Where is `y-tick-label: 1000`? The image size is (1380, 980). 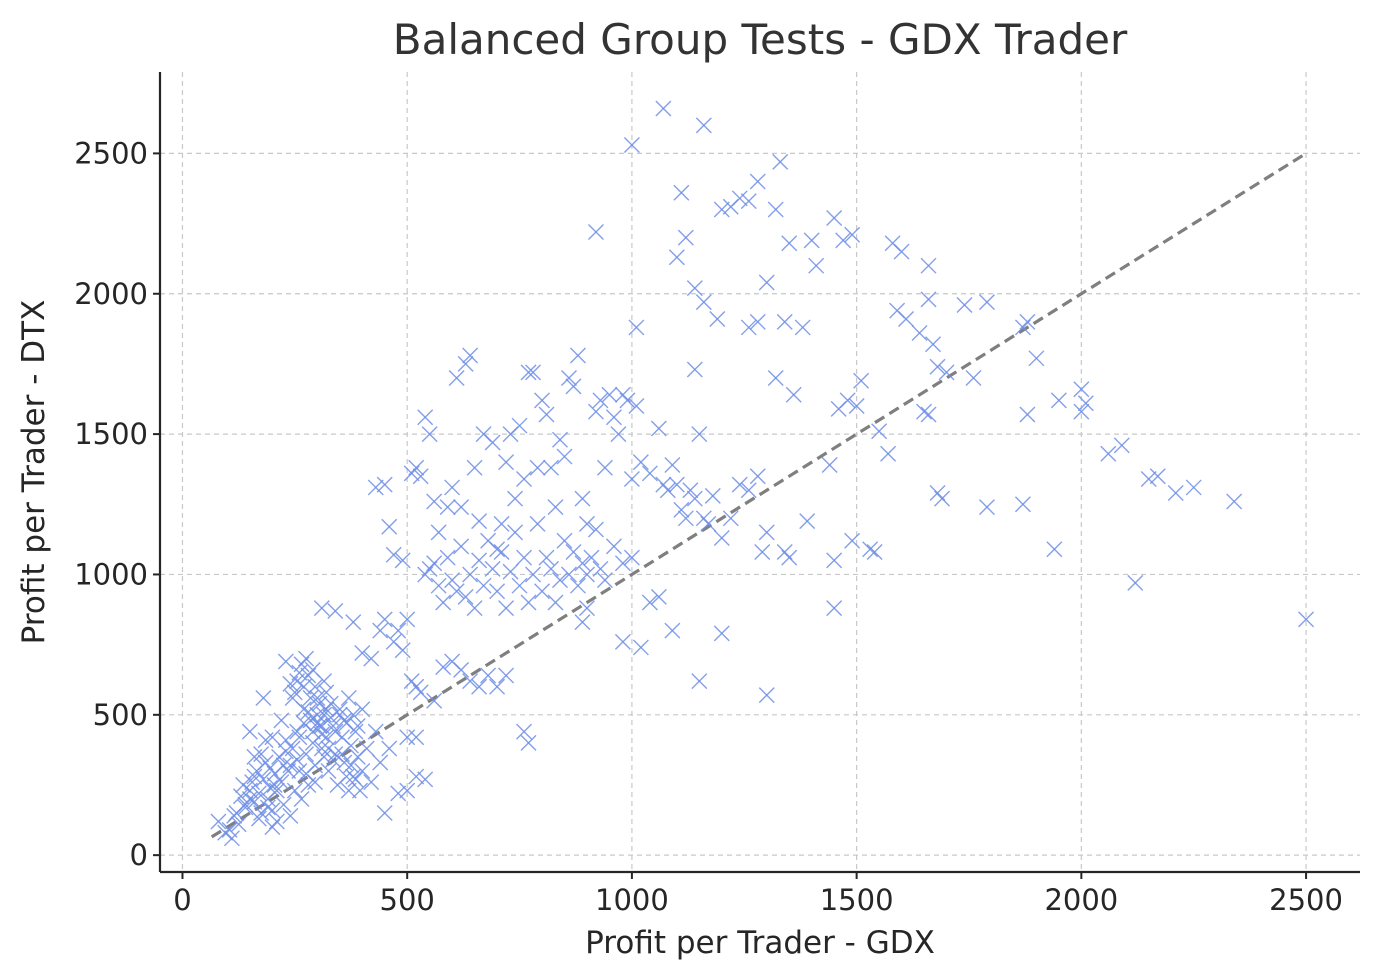
y-tick-label: 1000 is located at coordinates (111, 574).